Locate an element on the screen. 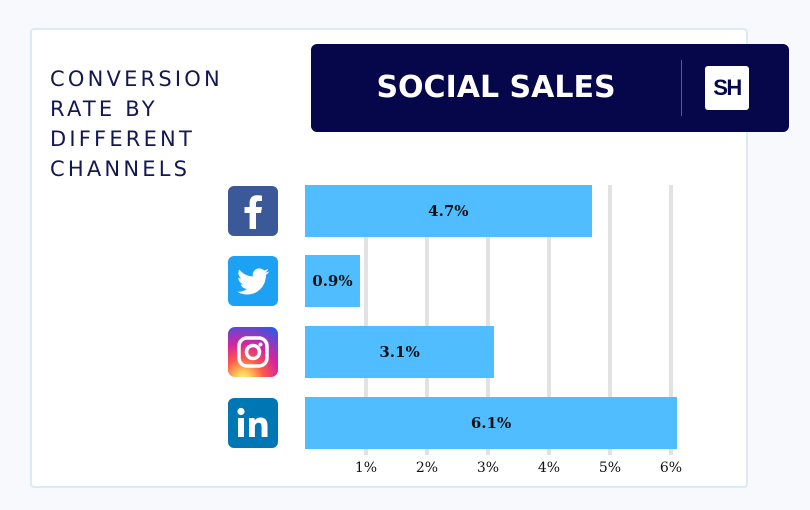 This screenshot has height=510, width=810. chart-title: CONVERSION RATE BY DIFFERENT CHANNELS is located at coordinates (170, 124).